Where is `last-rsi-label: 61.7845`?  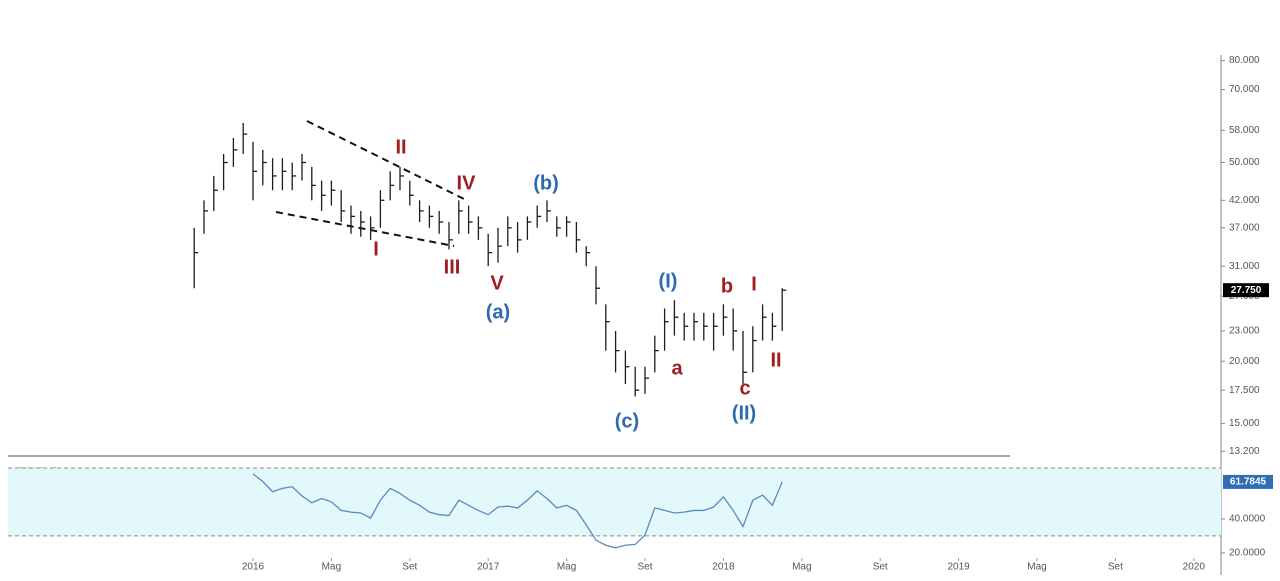
last-rsi-label: 61.7845 is located at coordinates (1248, 482).